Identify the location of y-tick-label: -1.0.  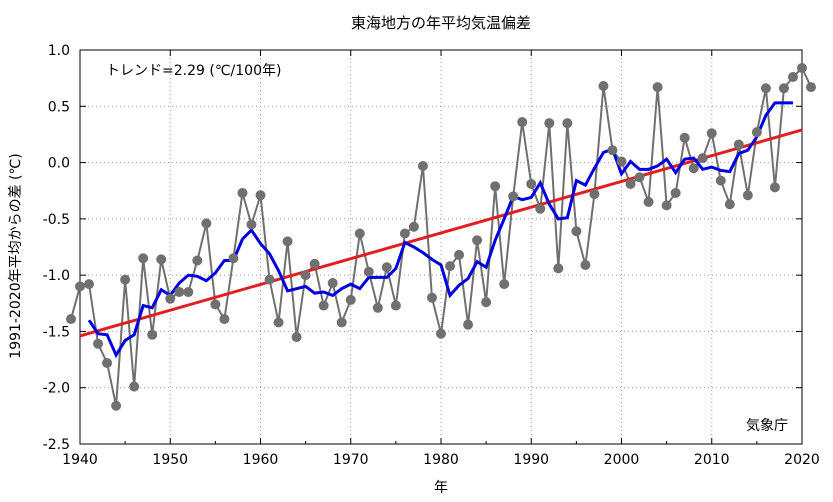
(56, 276).